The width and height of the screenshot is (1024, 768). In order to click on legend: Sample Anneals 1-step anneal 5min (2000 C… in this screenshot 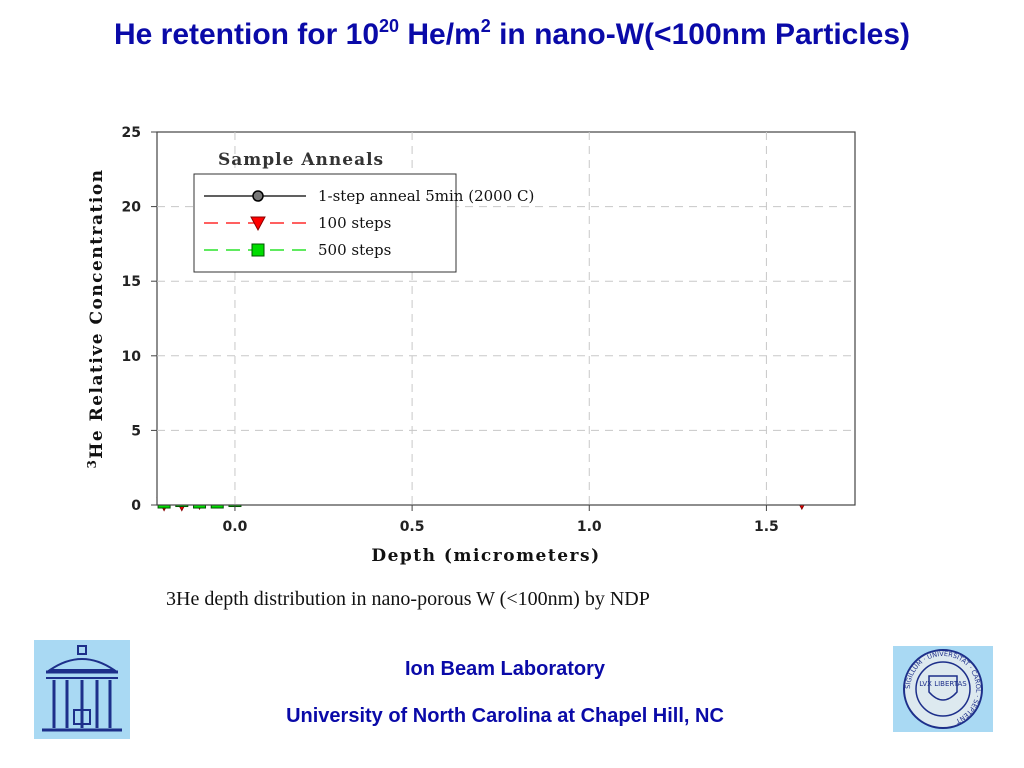, I will do `click(363, 211)`.